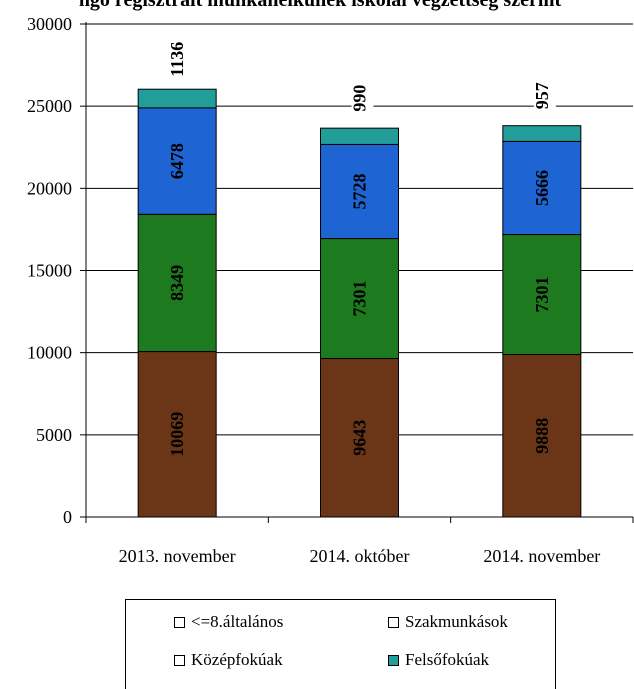  Describe the element at coordinates (177, 161) in the screenshot. I see `data-label: 6478` at that location.